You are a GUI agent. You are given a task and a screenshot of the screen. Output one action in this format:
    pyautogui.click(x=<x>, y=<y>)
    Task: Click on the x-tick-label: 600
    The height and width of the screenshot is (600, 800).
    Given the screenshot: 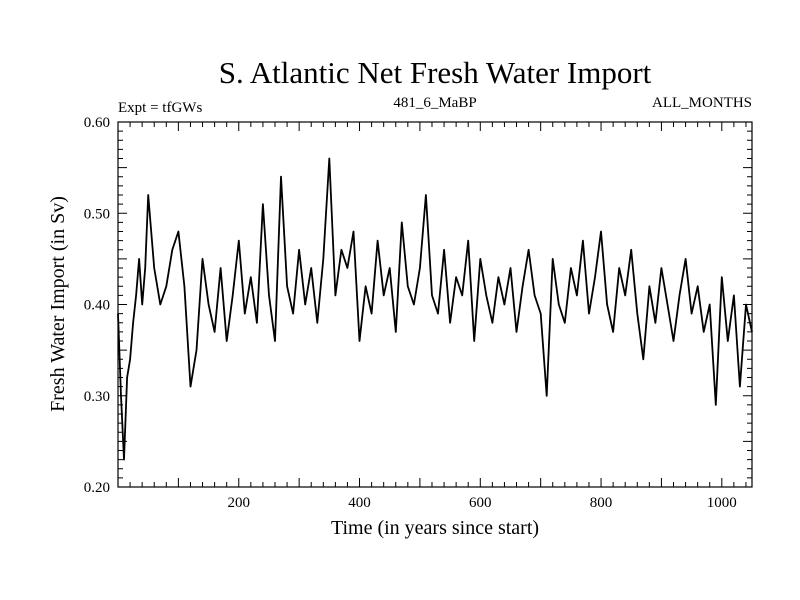 What is the action you would take?
    pyautogui.click(x=480, y=503)
    